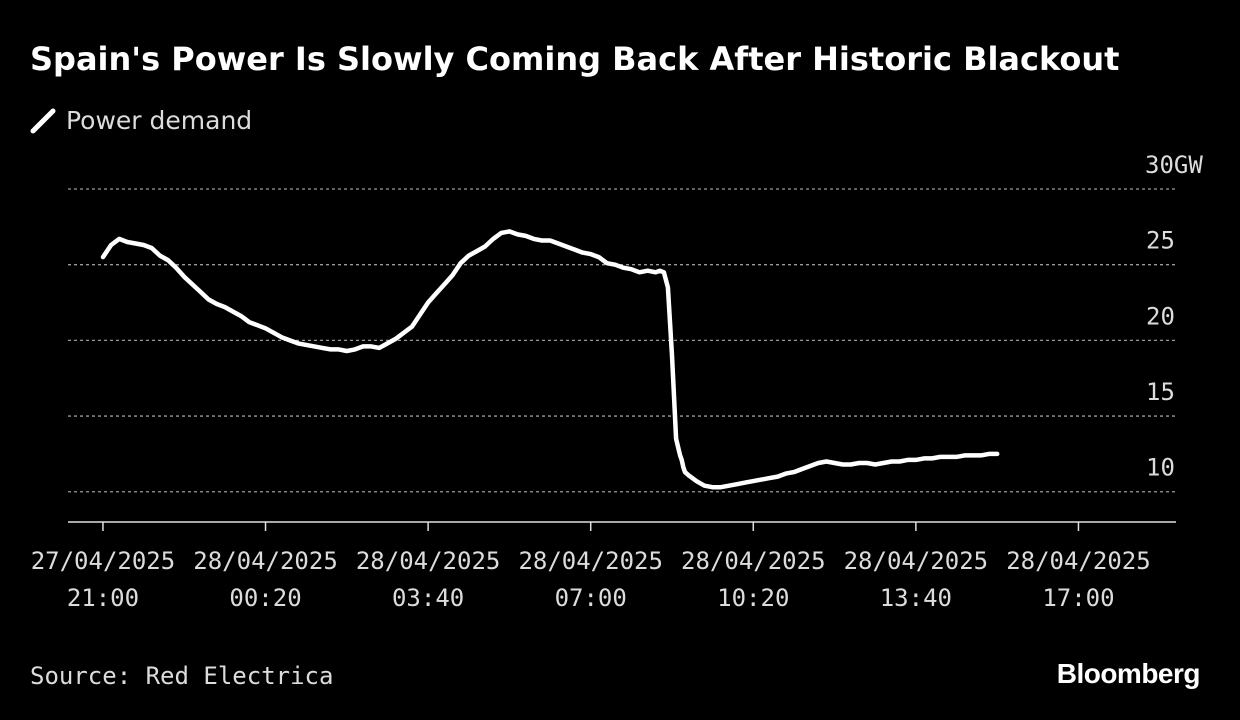  Describe the element at coordinates (428, 561) in the screenshot. I see `x-tick-date-2: 28/04/2025` at that location.